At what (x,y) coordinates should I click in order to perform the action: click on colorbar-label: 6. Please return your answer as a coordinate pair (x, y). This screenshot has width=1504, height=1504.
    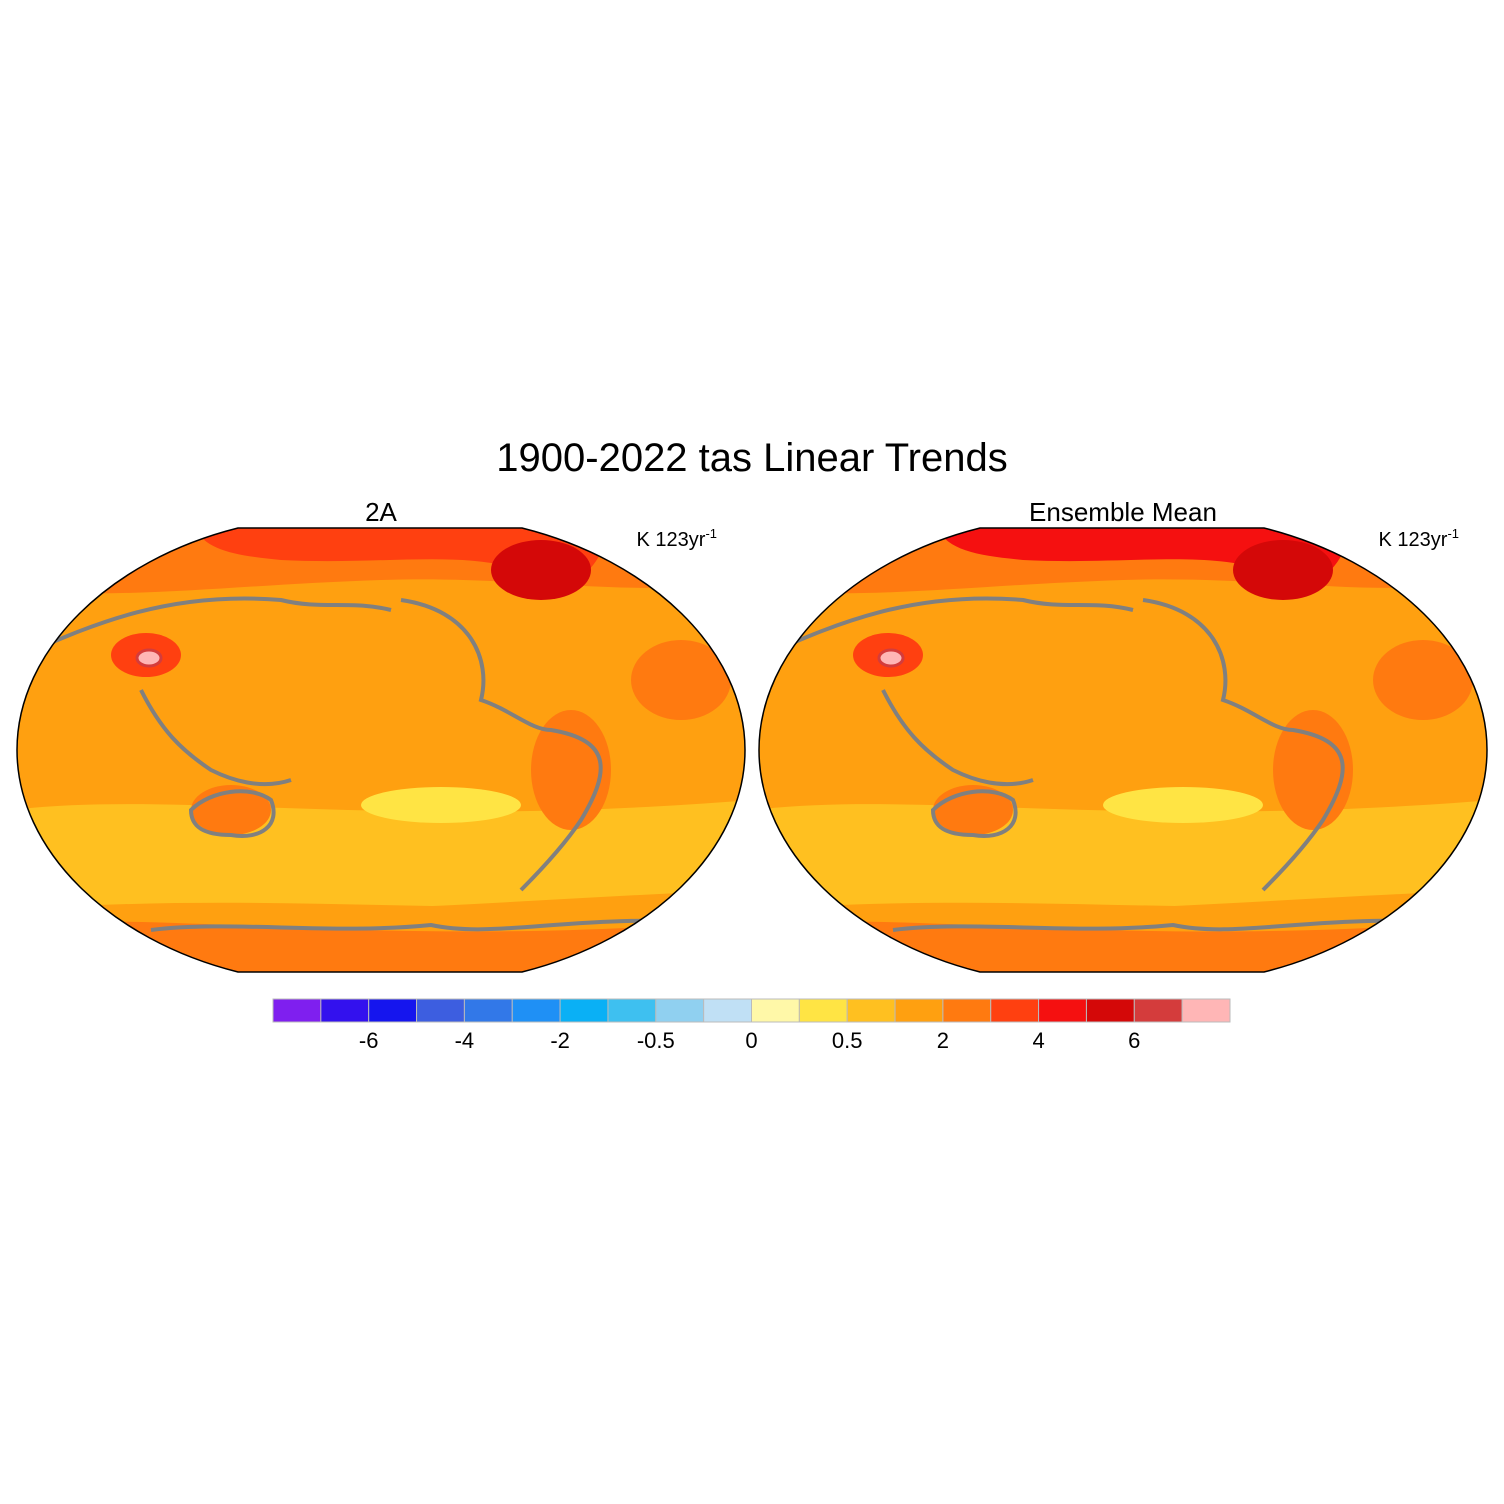
    Looking at the image, I should click on (1134, 1040).